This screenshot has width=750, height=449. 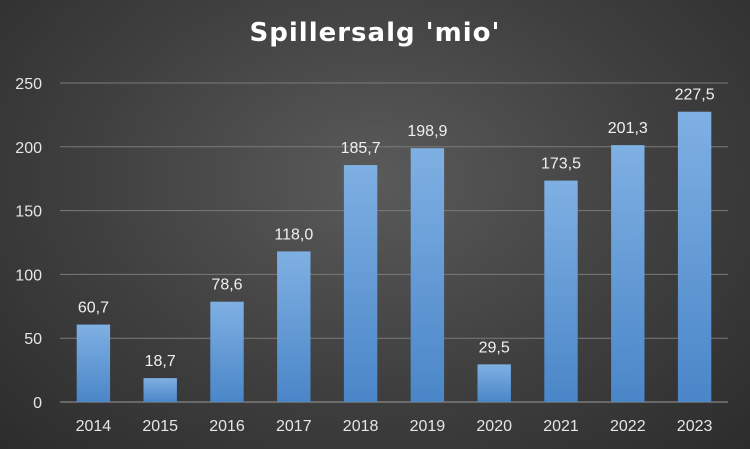 I want to click on bar-2021, so click(x=561, y=291).